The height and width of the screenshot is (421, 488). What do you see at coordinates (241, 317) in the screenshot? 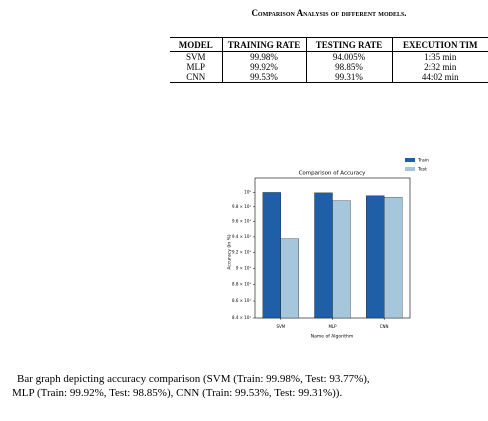
I see `y-tick-label: 8.4 × 10¹` at bounding box center [241, 317].